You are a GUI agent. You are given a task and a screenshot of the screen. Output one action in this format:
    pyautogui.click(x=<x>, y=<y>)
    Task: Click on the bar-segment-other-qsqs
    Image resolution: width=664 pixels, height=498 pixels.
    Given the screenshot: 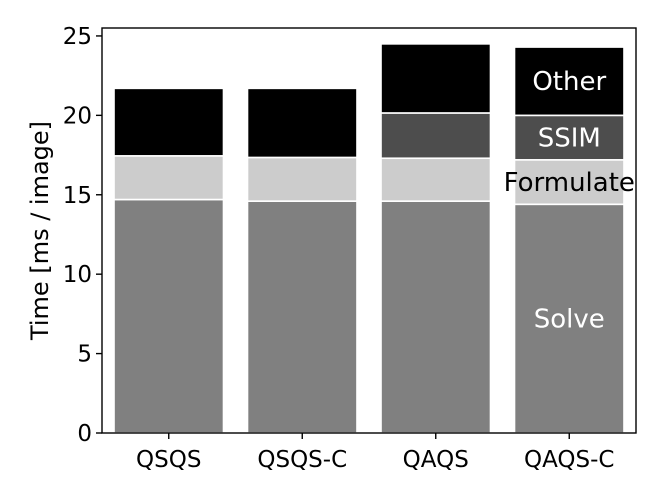 What is the action you would take?
    pyautogui.click(x=169, y=122)
    